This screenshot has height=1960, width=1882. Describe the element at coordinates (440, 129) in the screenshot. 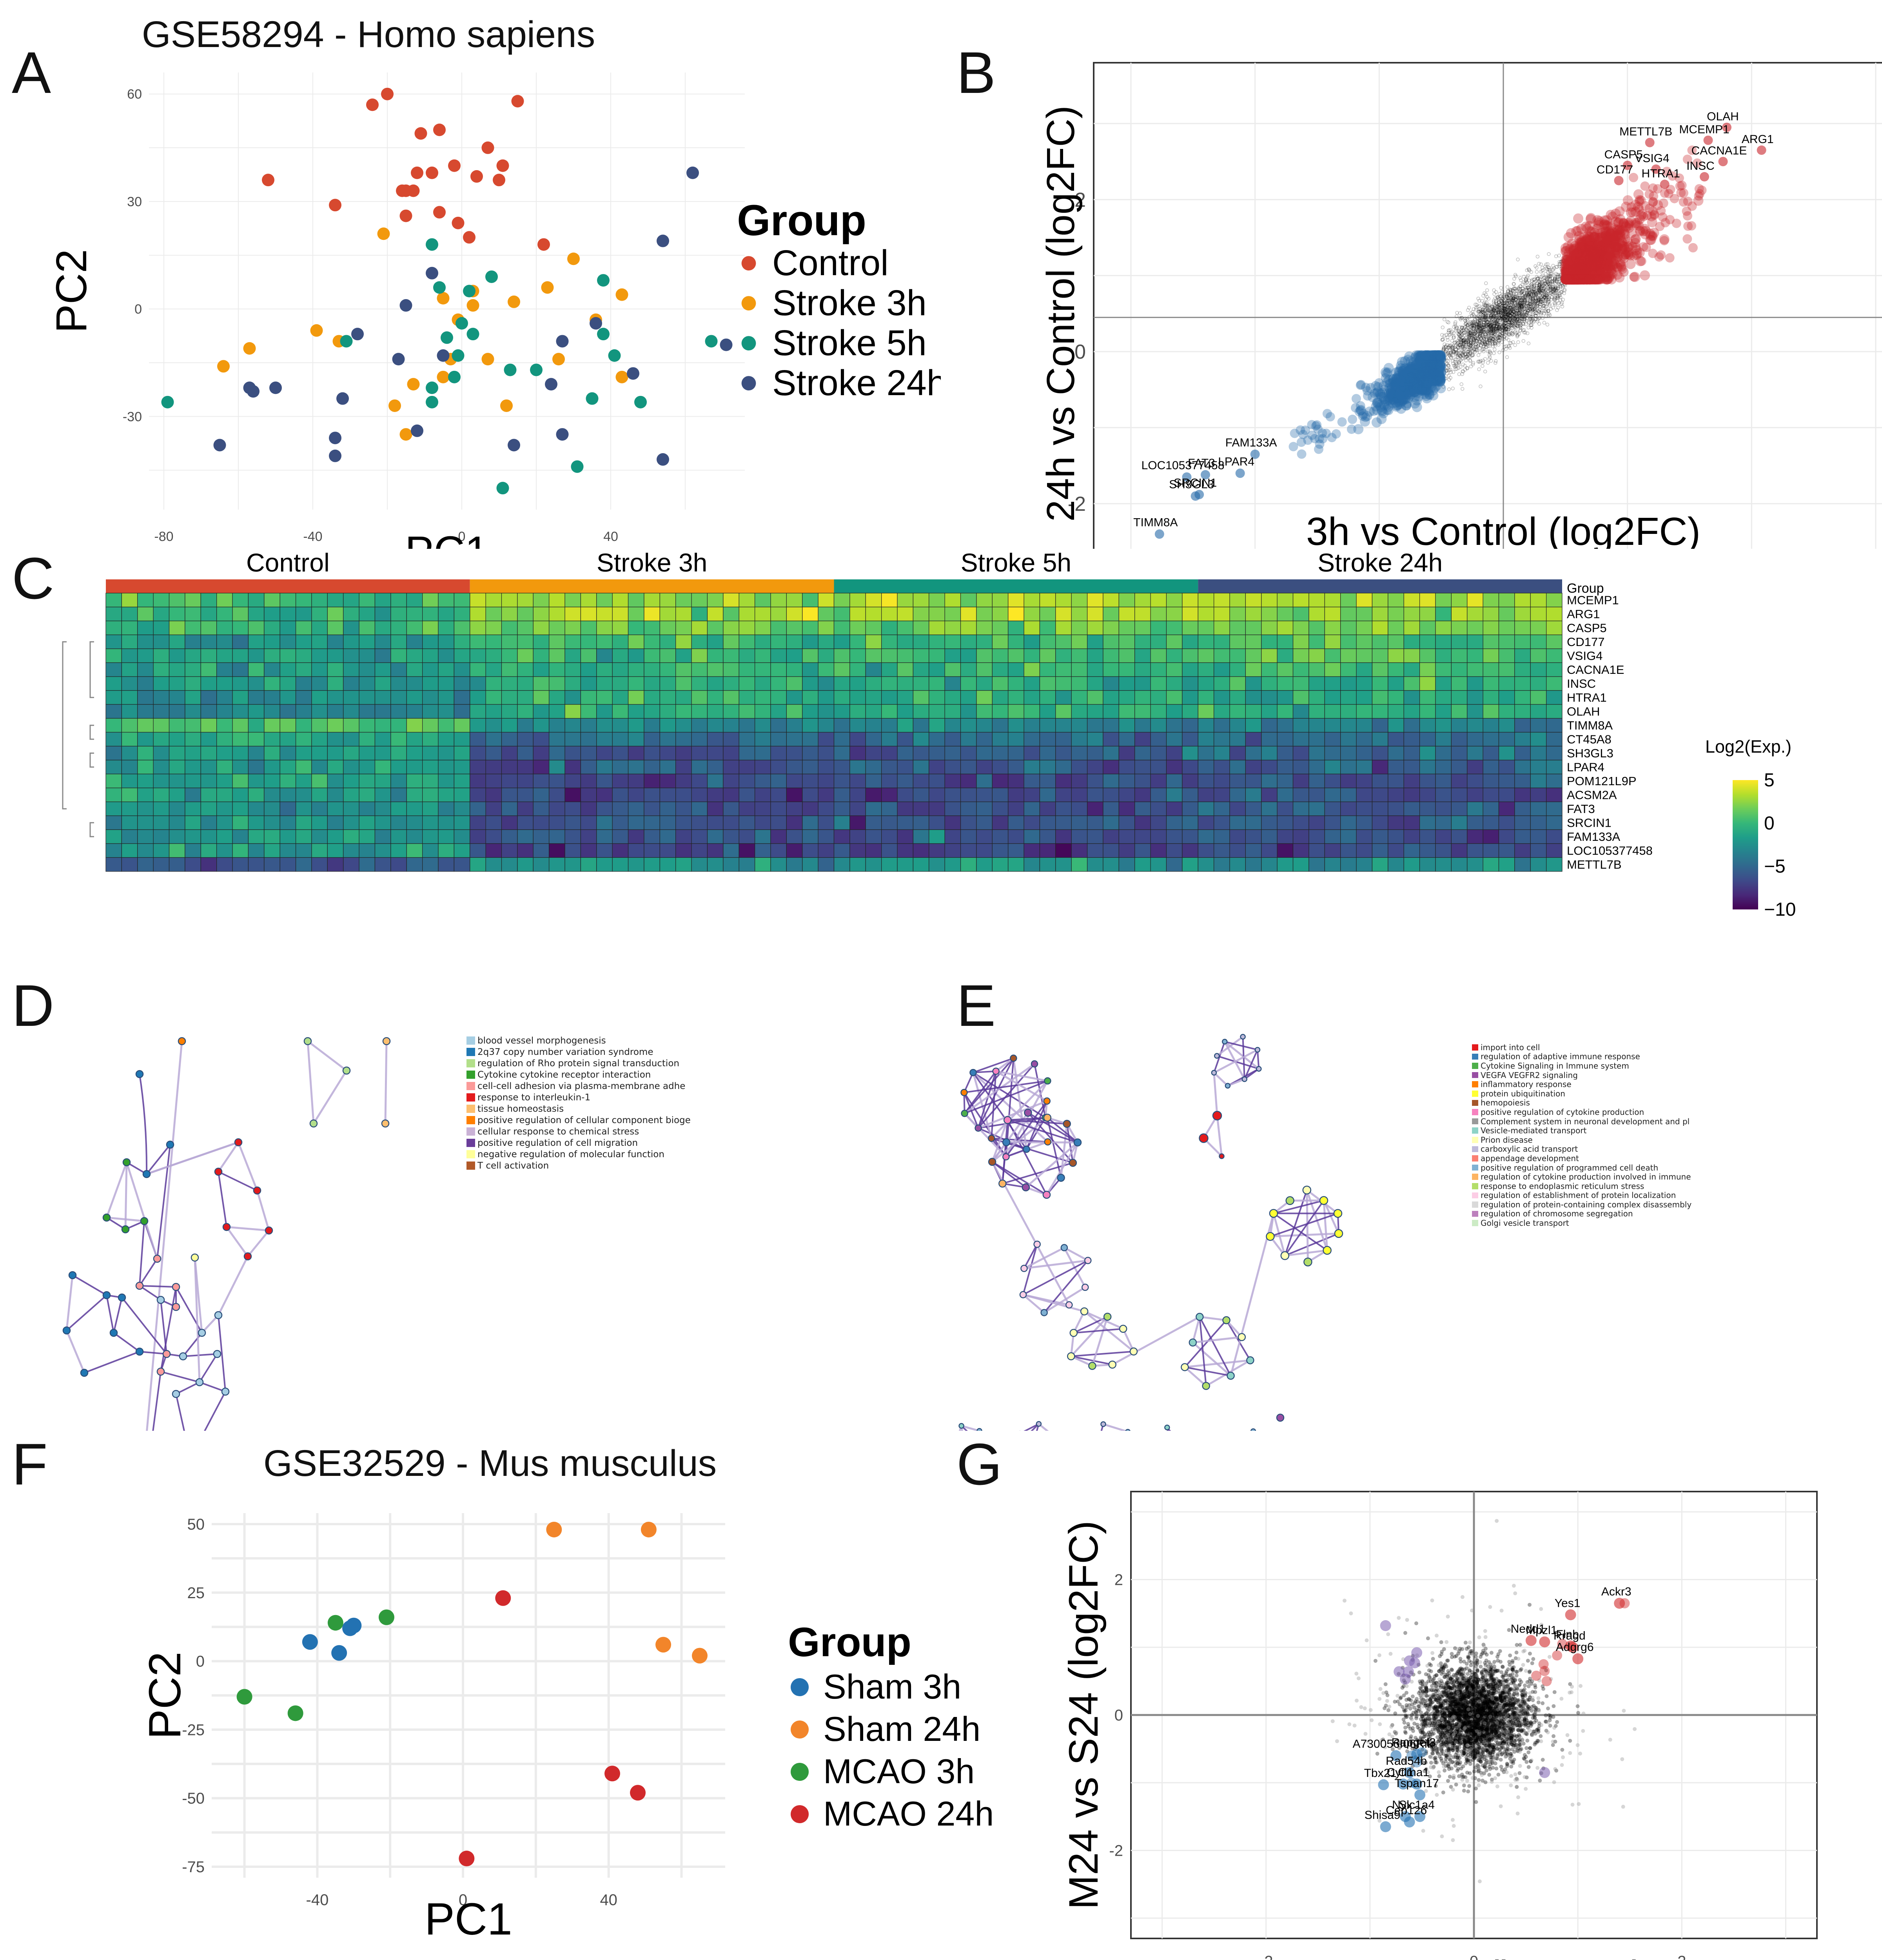

I see `data-point-control` at that location.